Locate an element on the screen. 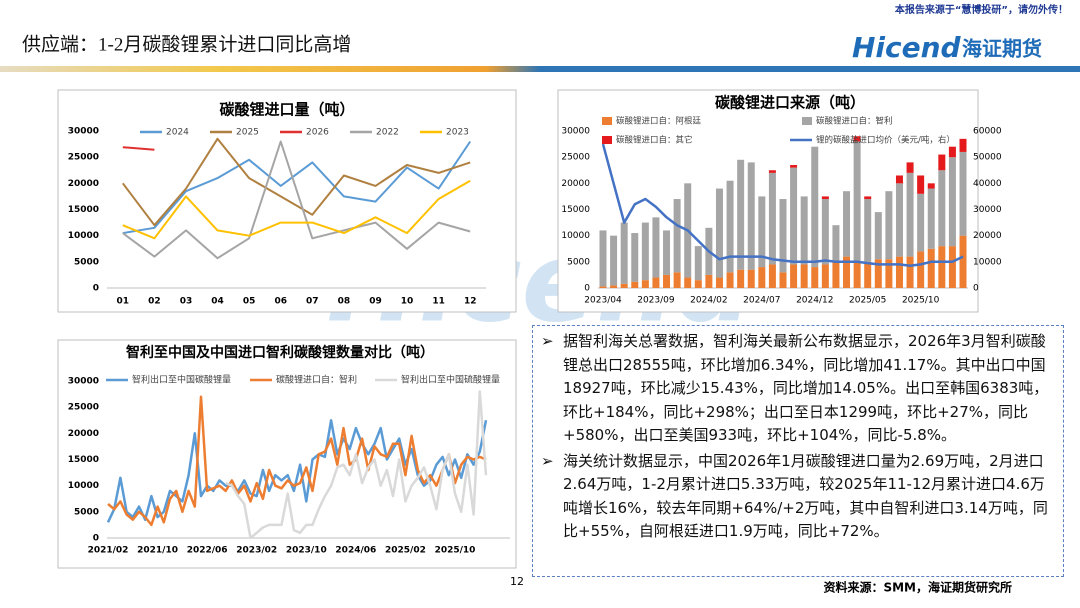  x-tick-label: 01 is located at coordinates (123, 302).